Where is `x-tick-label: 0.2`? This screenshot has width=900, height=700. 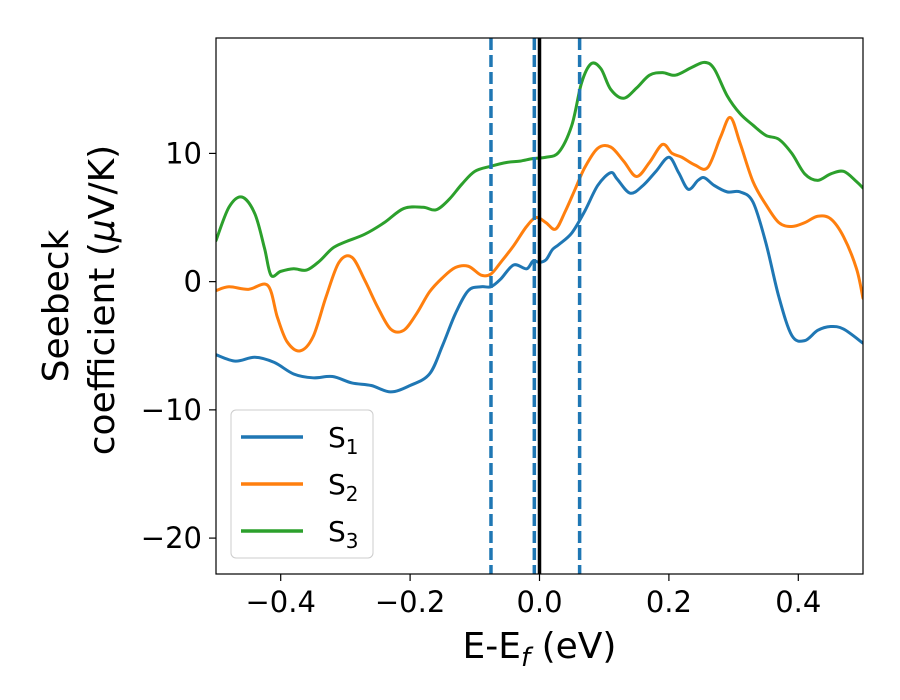 x-tick-label: 0.2 is located at coordinates (669, 602).